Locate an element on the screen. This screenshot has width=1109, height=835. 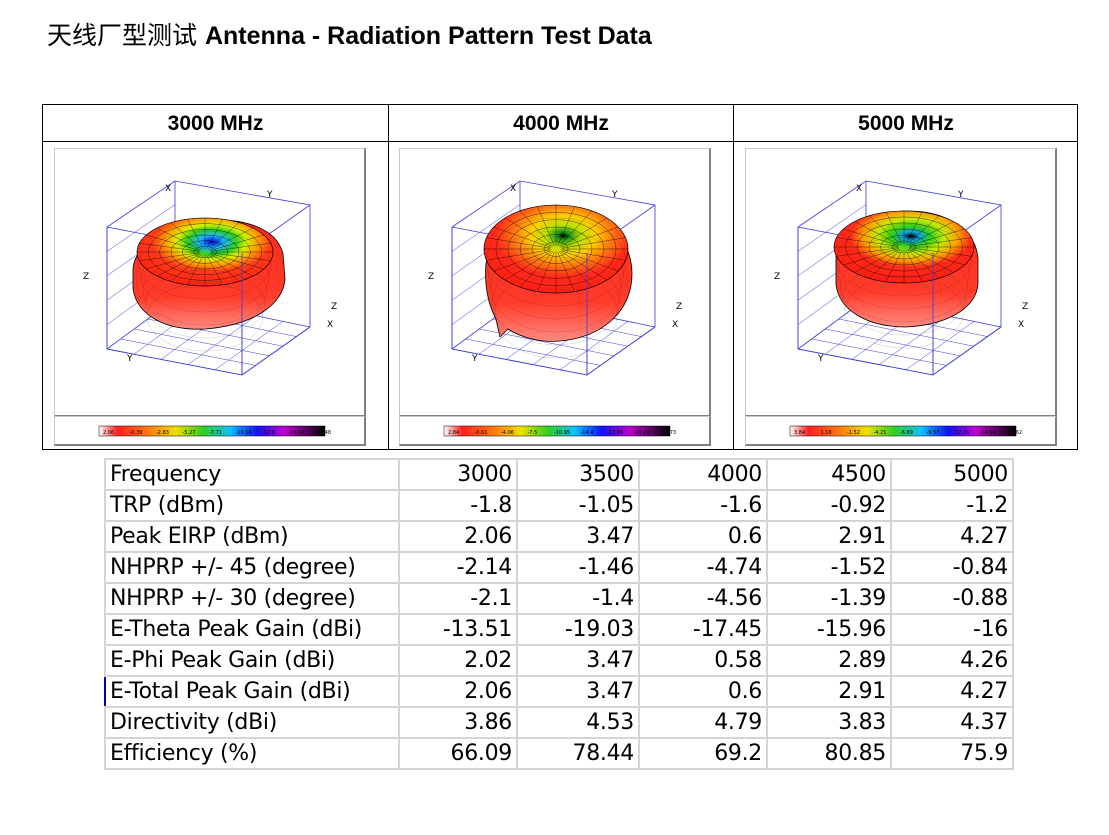
legend-gradient is located at coordinates (903, 431).